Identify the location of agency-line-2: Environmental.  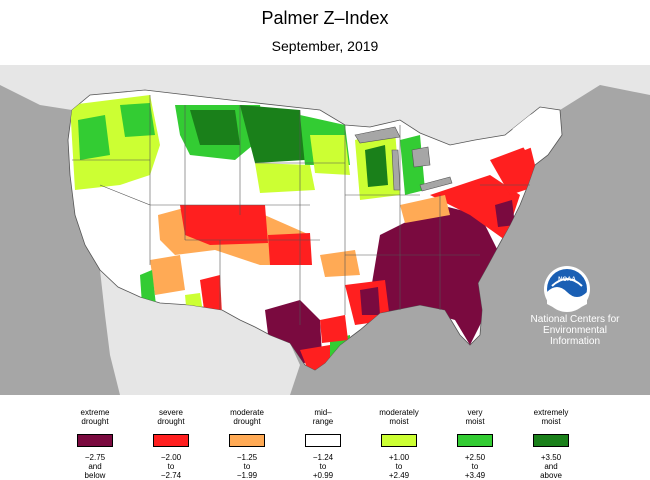
(575, 330).